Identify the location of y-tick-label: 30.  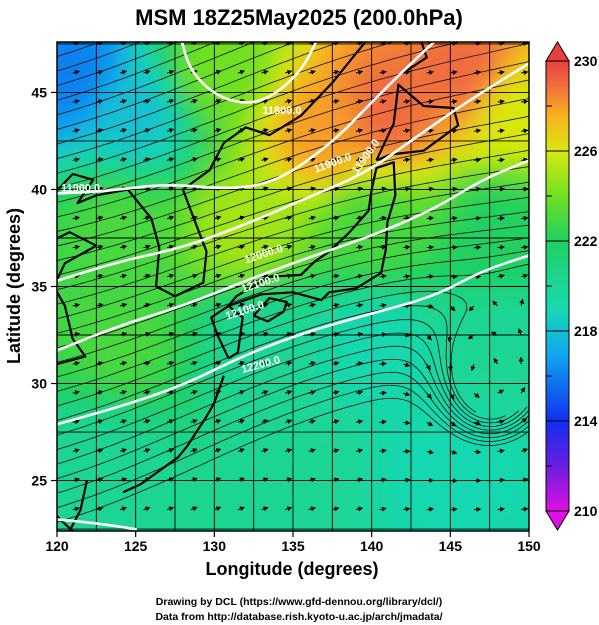
(39, 384).